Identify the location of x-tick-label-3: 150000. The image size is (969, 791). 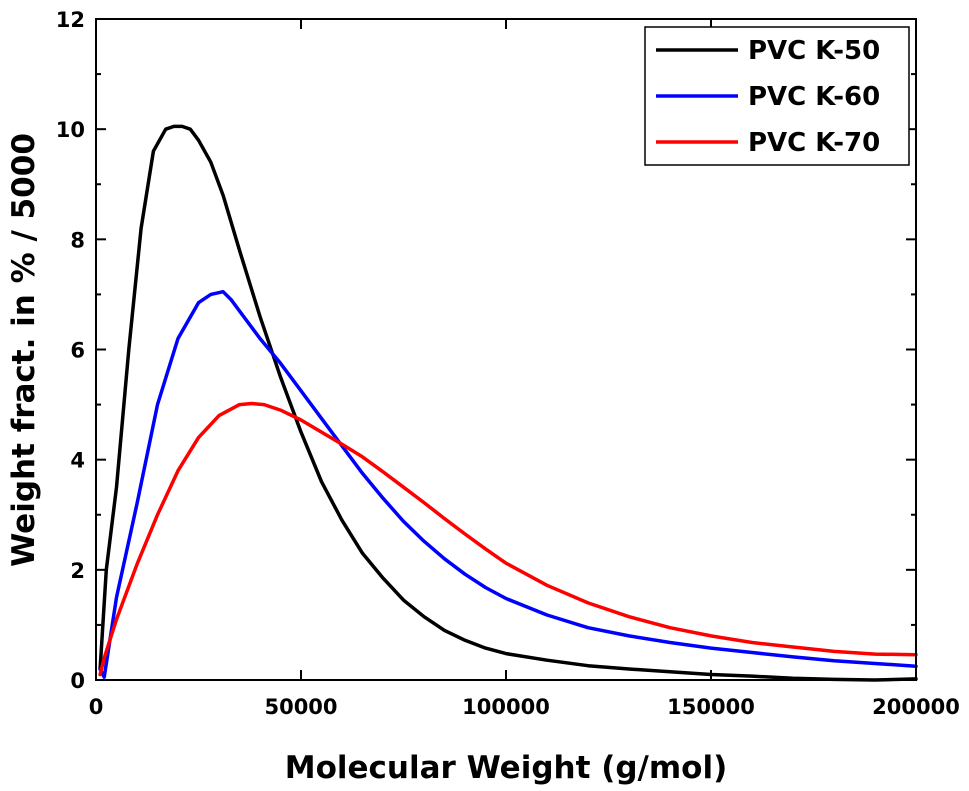
(711, 707).